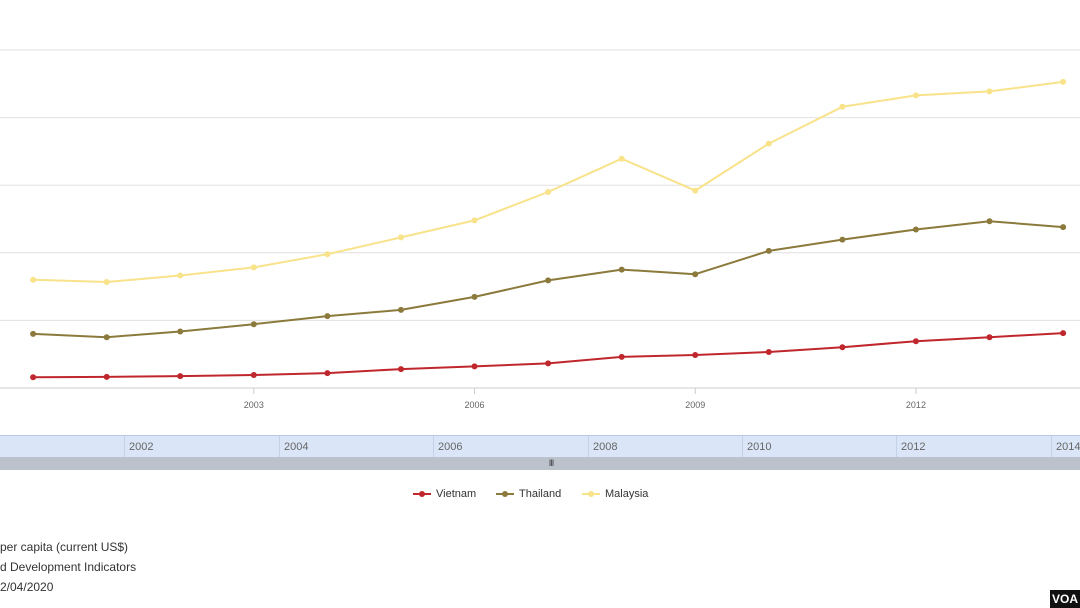  What do you see at coordinates (356, 446) in the screenshot?
I see `navigator-tick: 2004` at bounding box center [356, 446].